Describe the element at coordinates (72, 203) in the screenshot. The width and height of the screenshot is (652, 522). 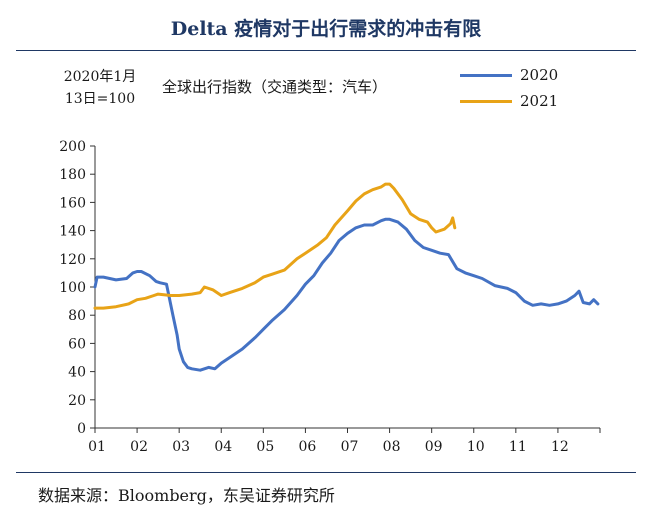
I see `y-tick-label: 160` at that location.